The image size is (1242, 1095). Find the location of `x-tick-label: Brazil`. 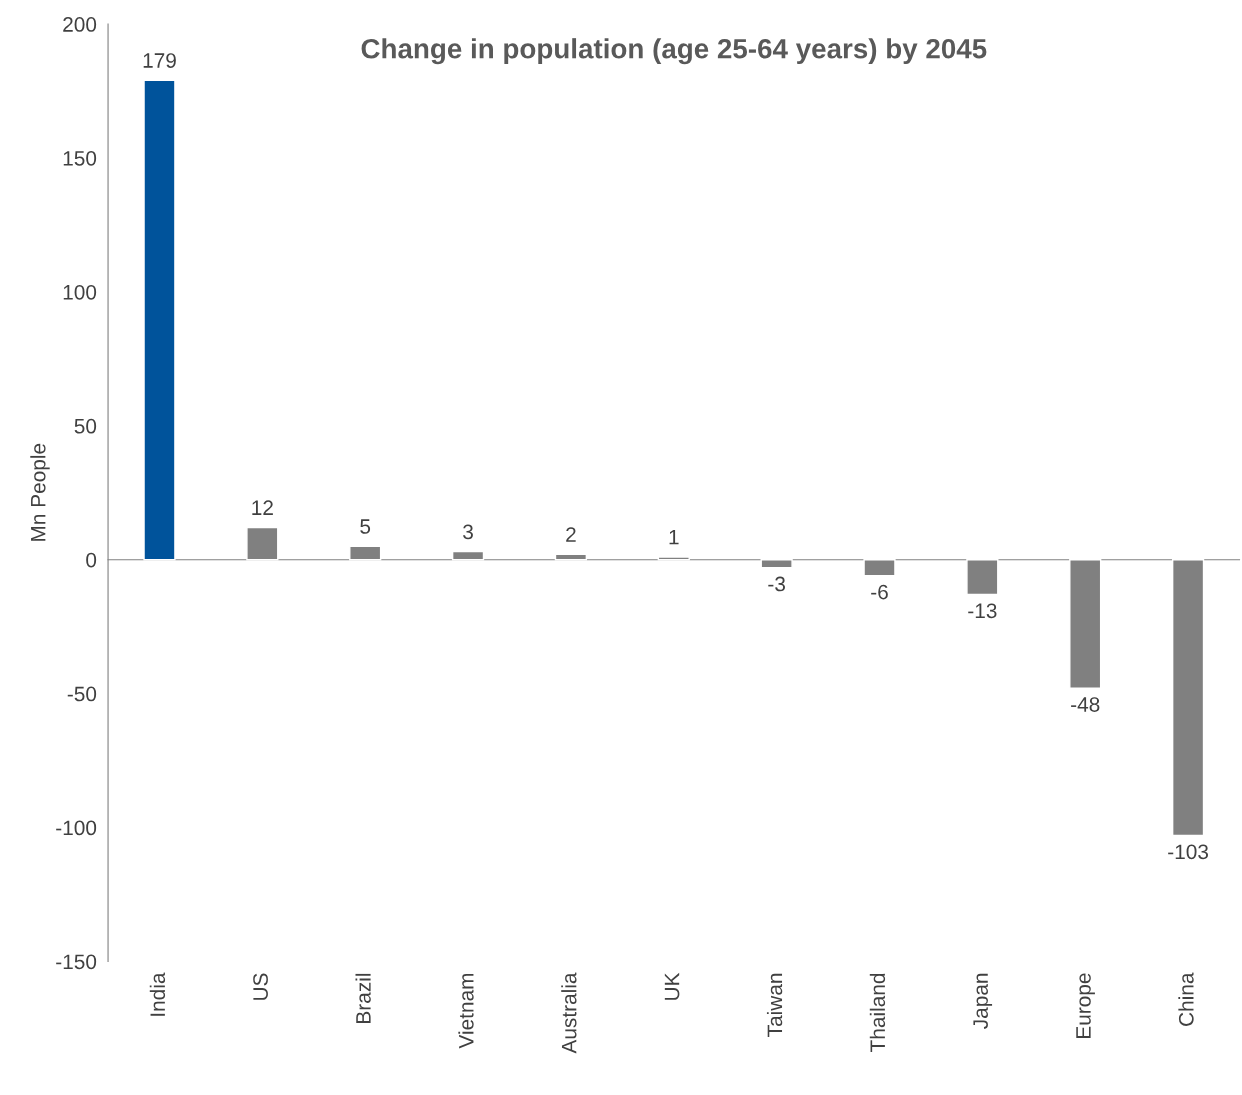

x-tick-label: Brazil is located at coordinates (363, 998).